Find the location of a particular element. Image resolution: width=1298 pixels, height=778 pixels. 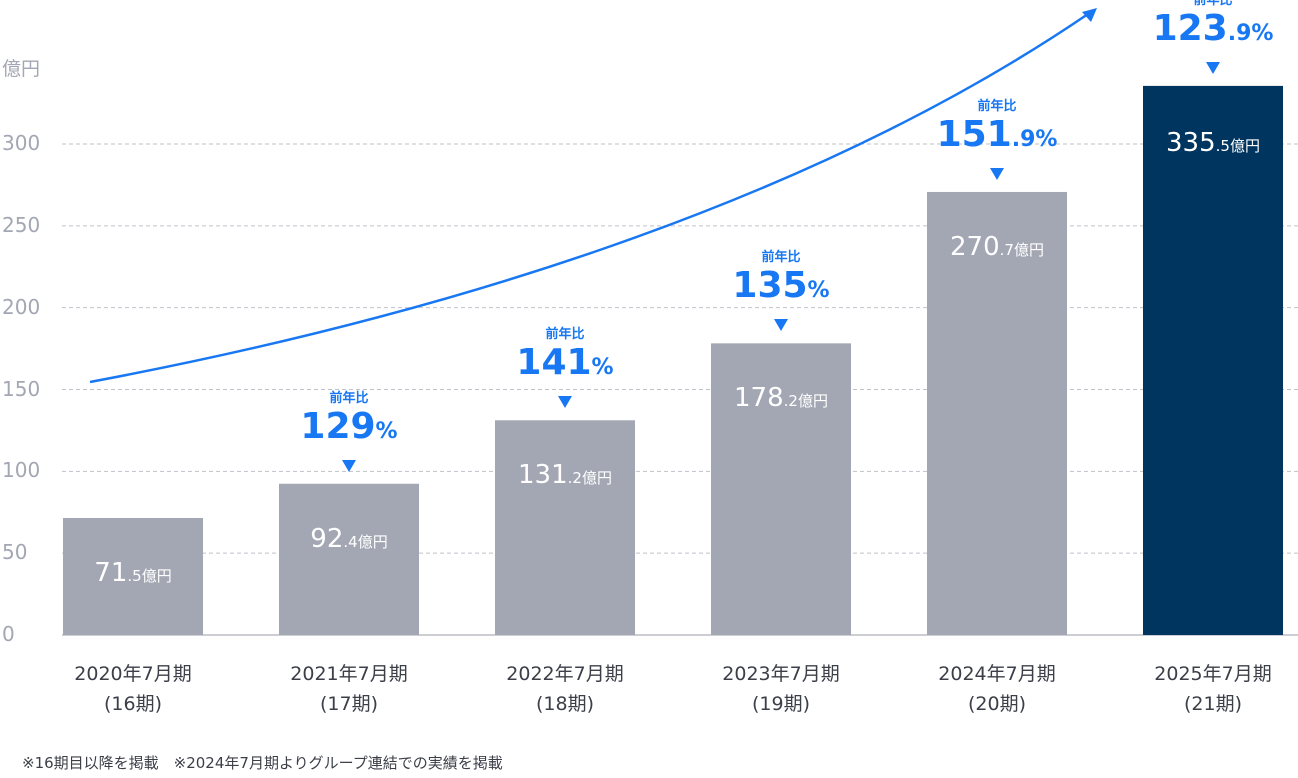

category-term: (21期) is located at coordinates (1212, 704).